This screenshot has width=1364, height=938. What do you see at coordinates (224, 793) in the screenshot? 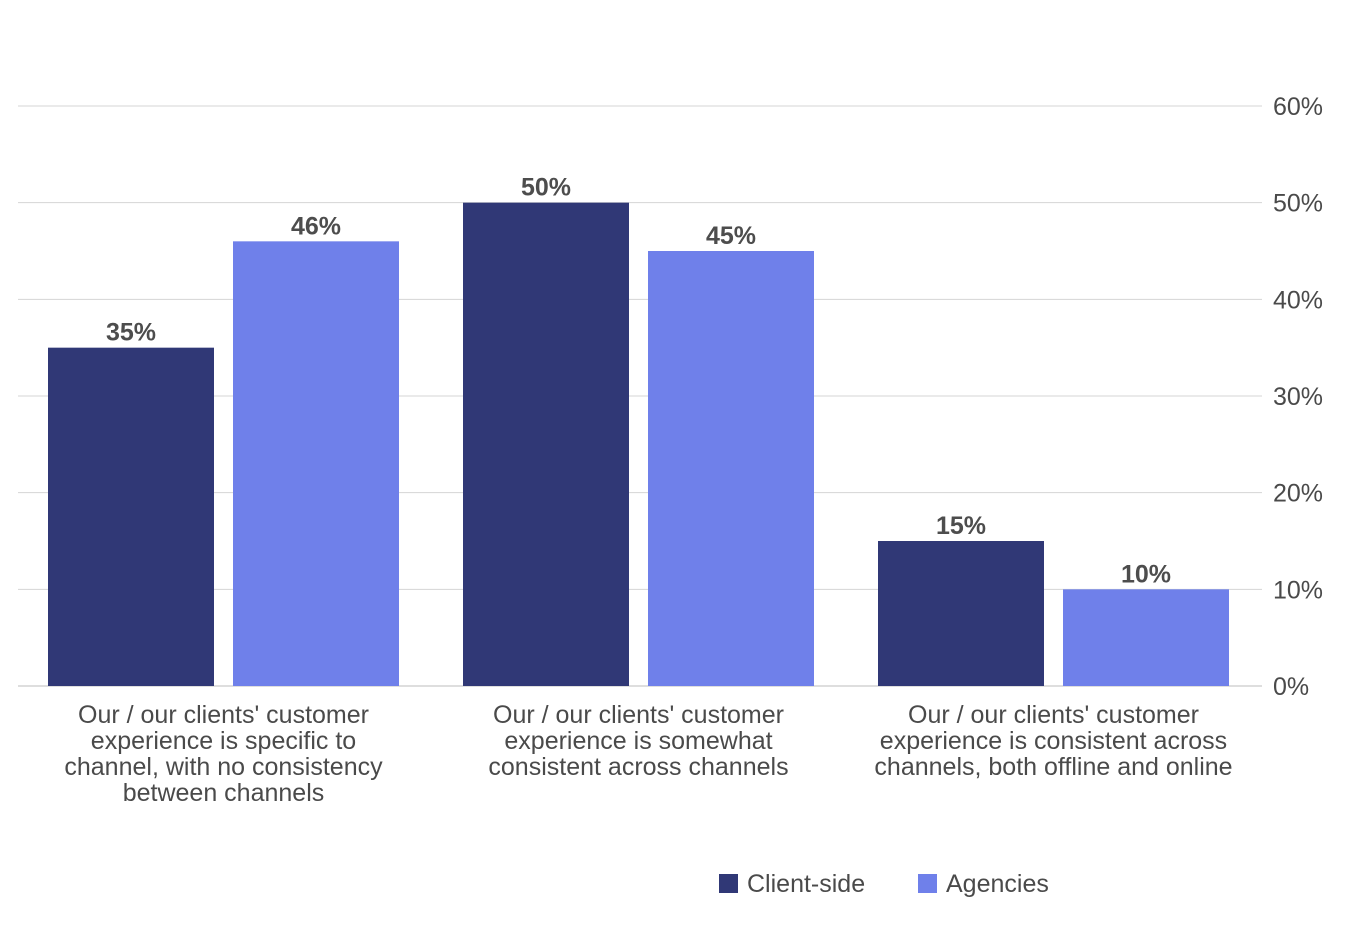
I see `category-label-line: between channels` at bounding box center [224, 793].